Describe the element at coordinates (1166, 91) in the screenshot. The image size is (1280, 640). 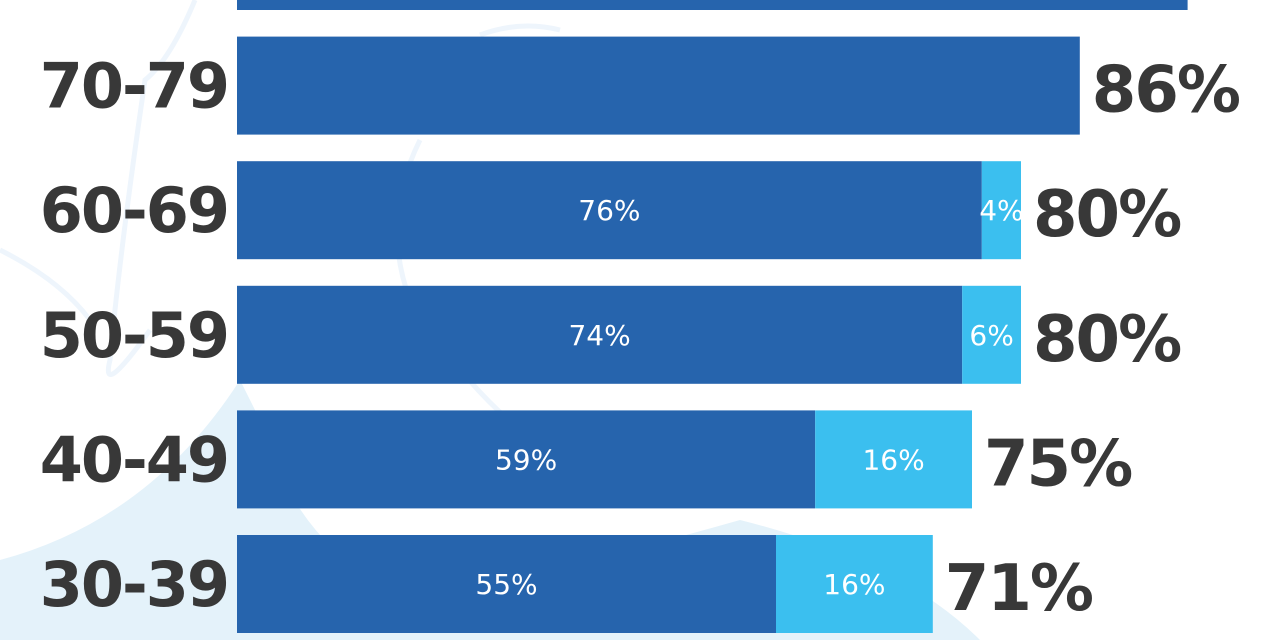
I see `total-label: 86%` at that location.